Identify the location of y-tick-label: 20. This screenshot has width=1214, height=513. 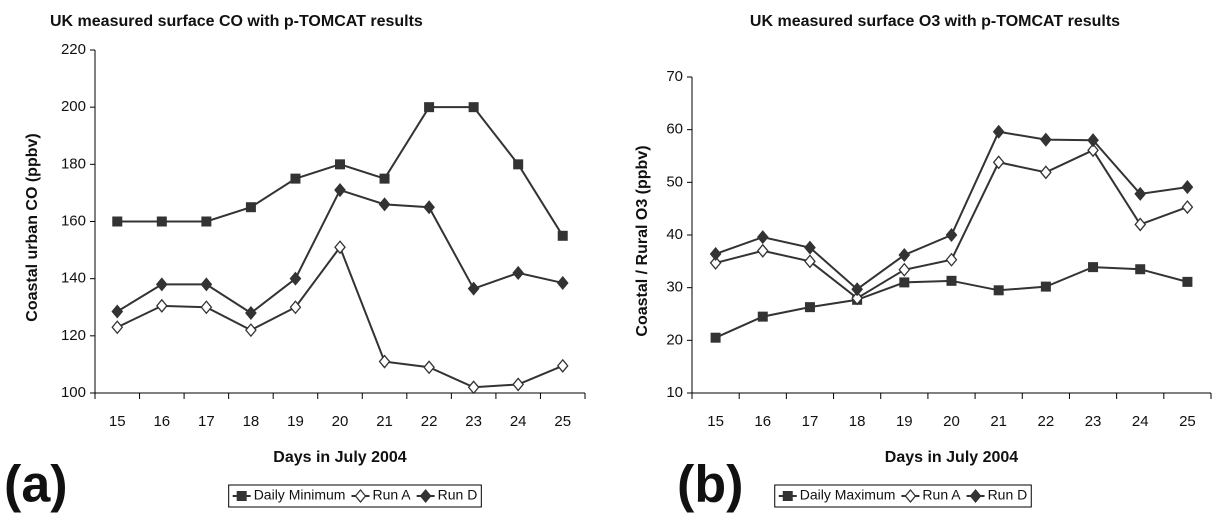
(674, 339).